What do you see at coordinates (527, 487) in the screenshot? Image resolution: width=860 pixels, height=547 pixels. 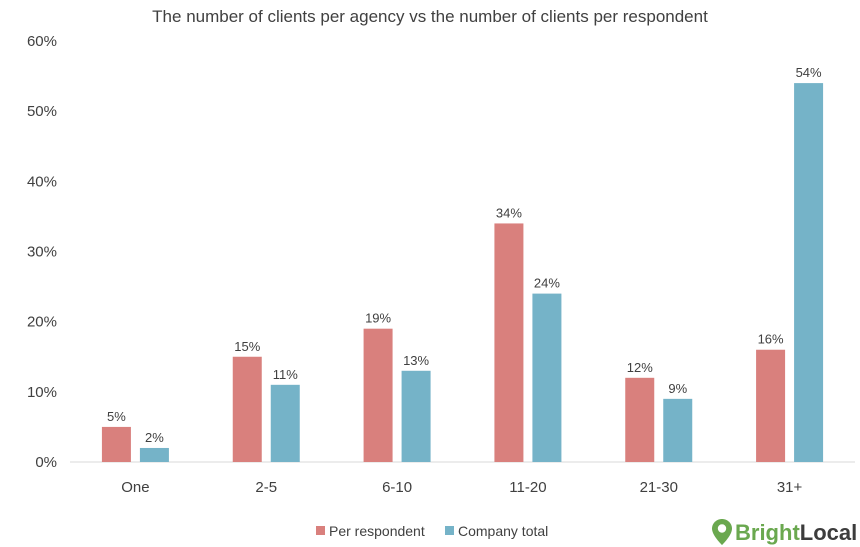 I see `x-tick-label: 11-20` at bounding box center [527, 487].